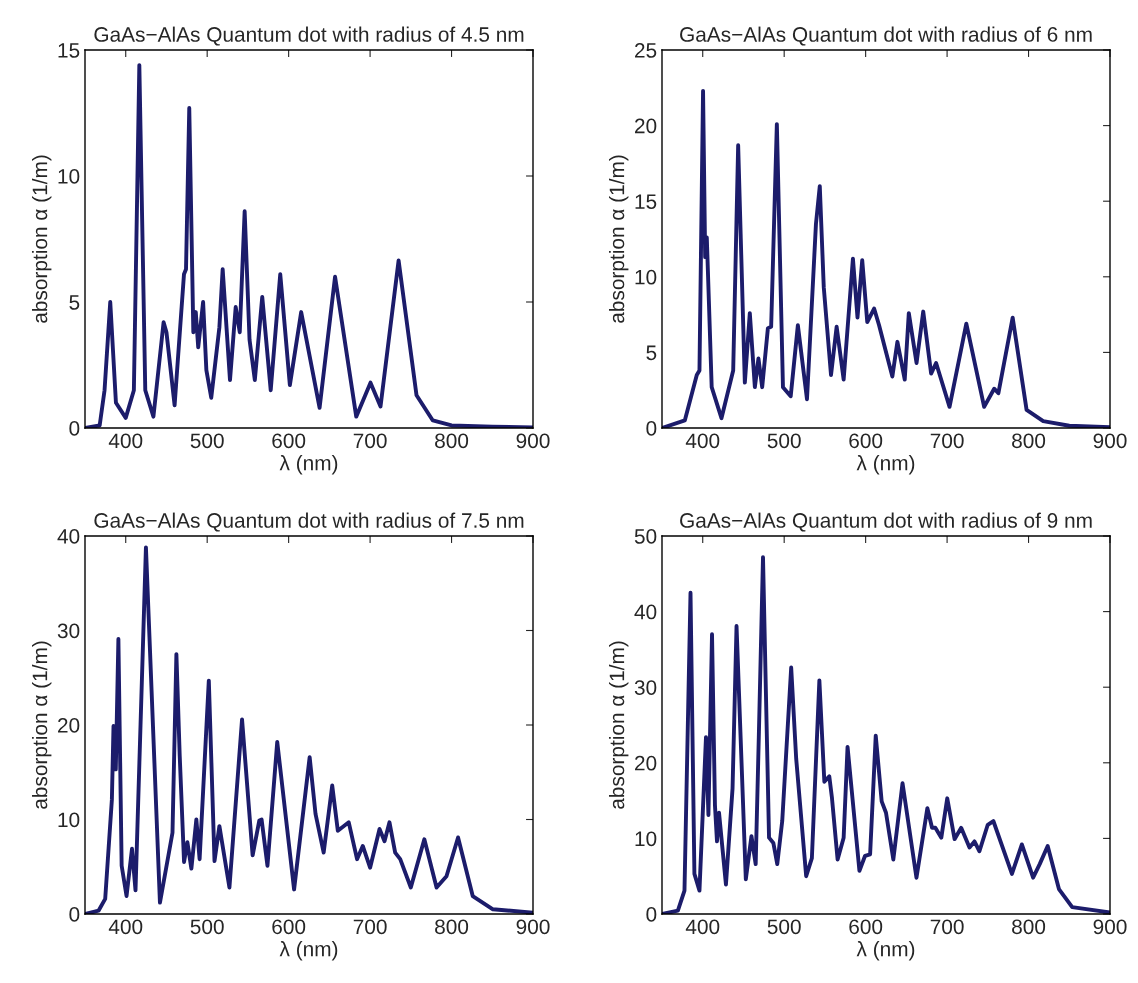  What do you see at coordinates (646, 50) in the screenshot?
I see `y-tick-label: 25` at bounding box center [646, 50].